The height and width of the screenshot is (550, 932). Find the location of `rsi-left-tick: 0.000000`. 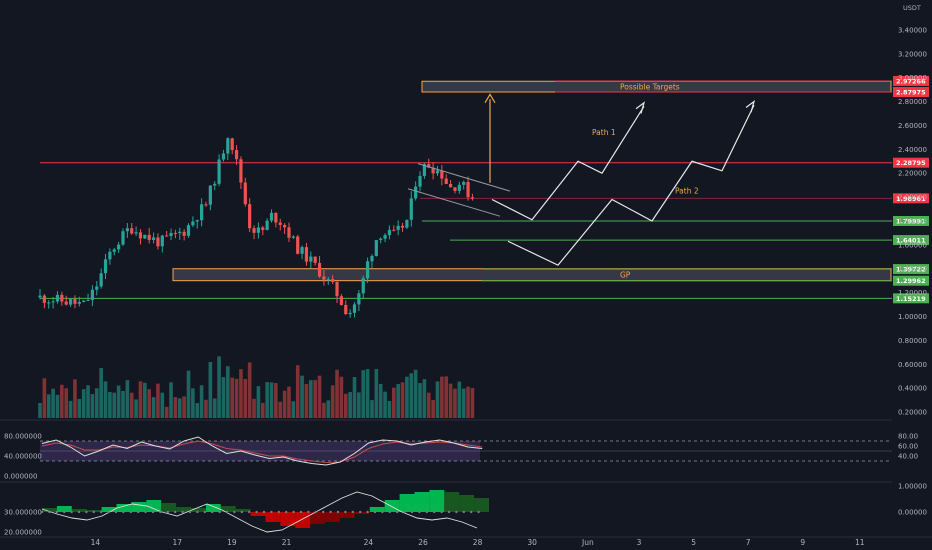

rsi-left-tick: 0.000000 is located at coordinates (20, 477).